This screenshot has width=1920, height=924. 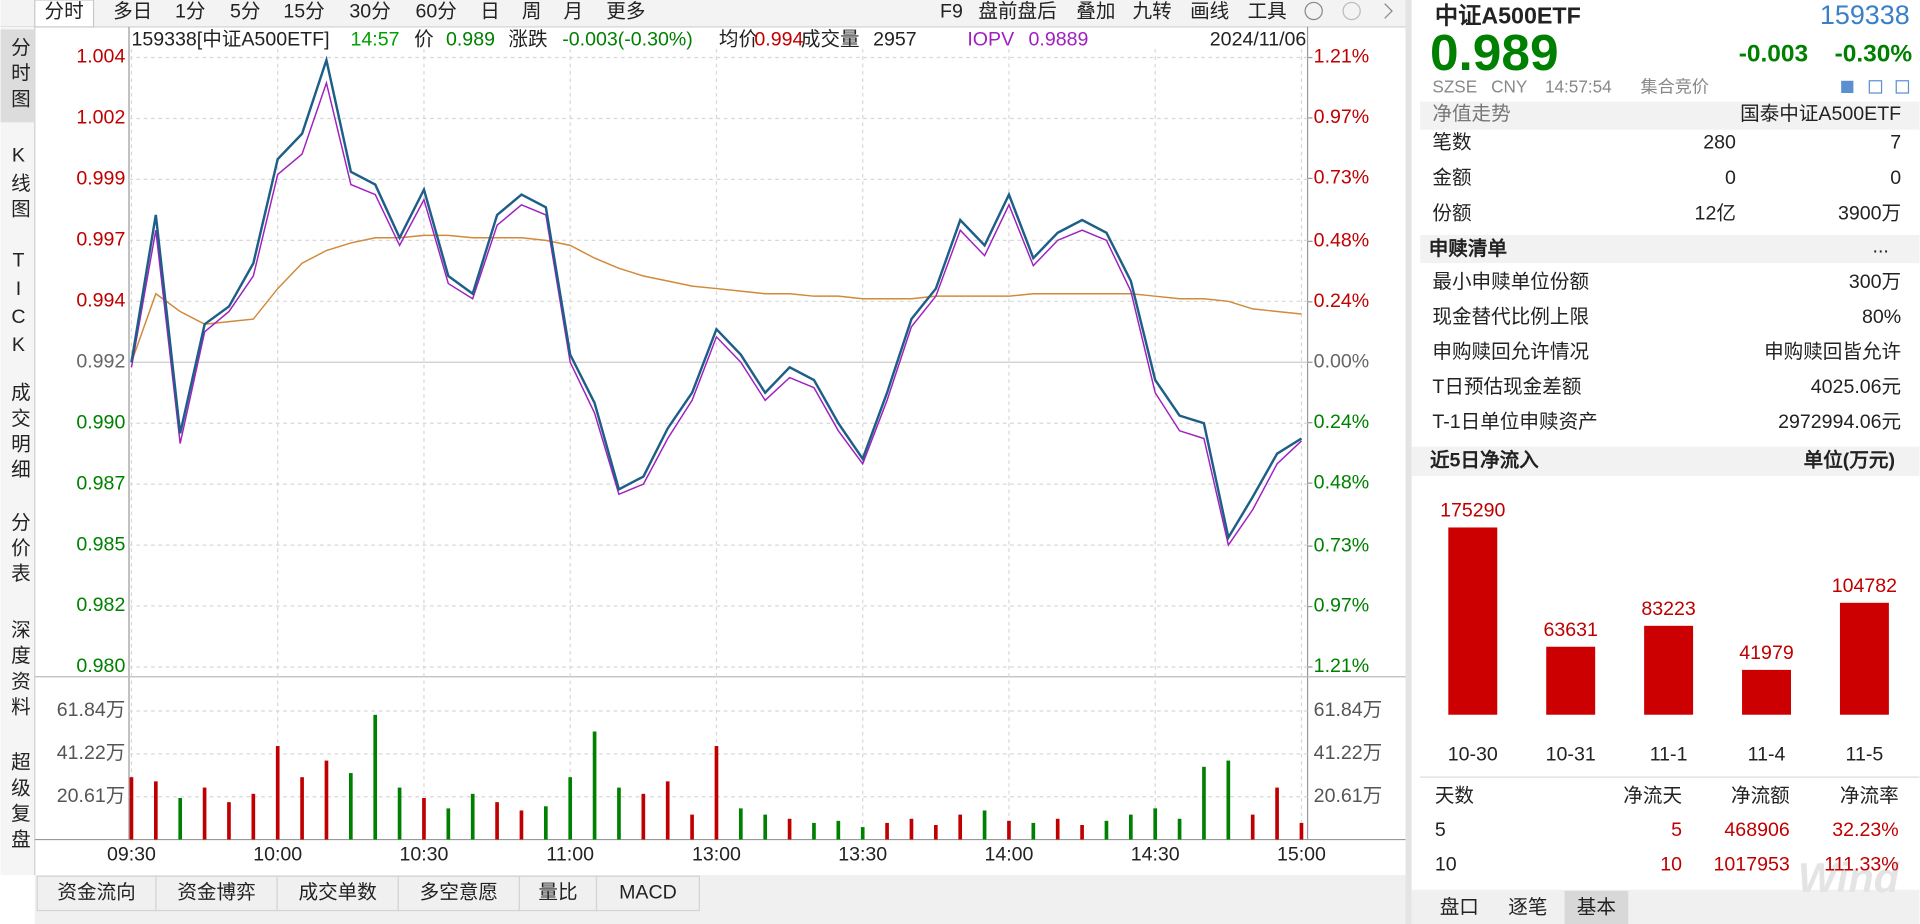 What do you see at coordinates (216, 893) in the screenshot?
I see `bottom-tab-label: 资金博弈` at bounding box center [216, 893].